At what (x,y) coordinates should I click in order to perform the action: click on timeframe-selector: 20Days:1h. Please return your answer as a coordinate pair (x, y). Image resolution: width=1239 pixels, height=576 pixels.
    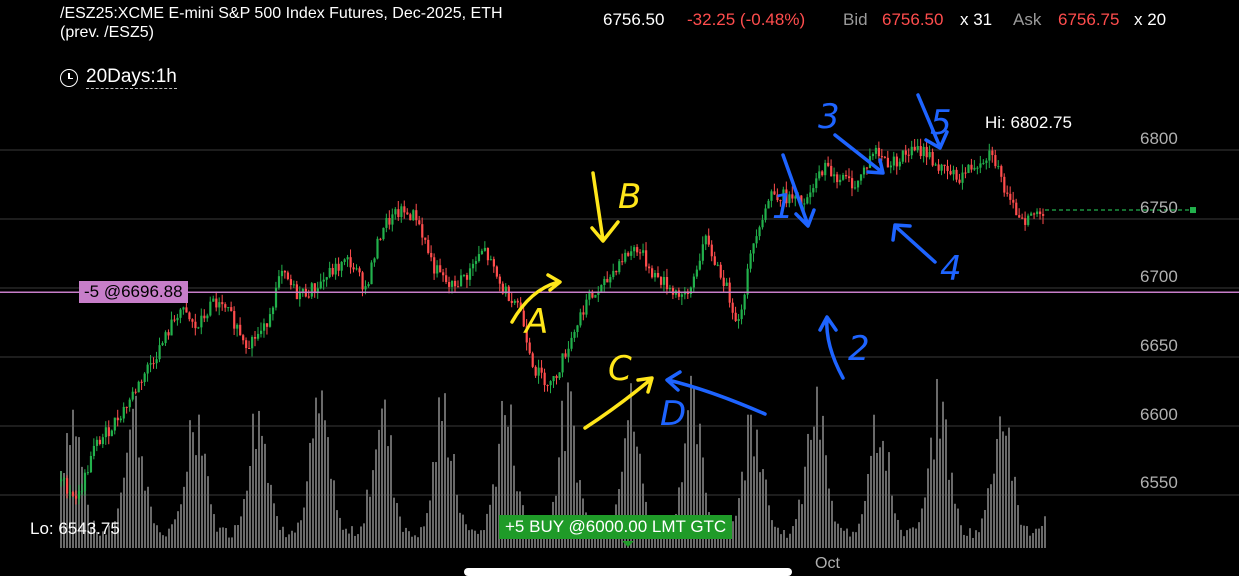
    Looking at the image, I should click on (118, 77).